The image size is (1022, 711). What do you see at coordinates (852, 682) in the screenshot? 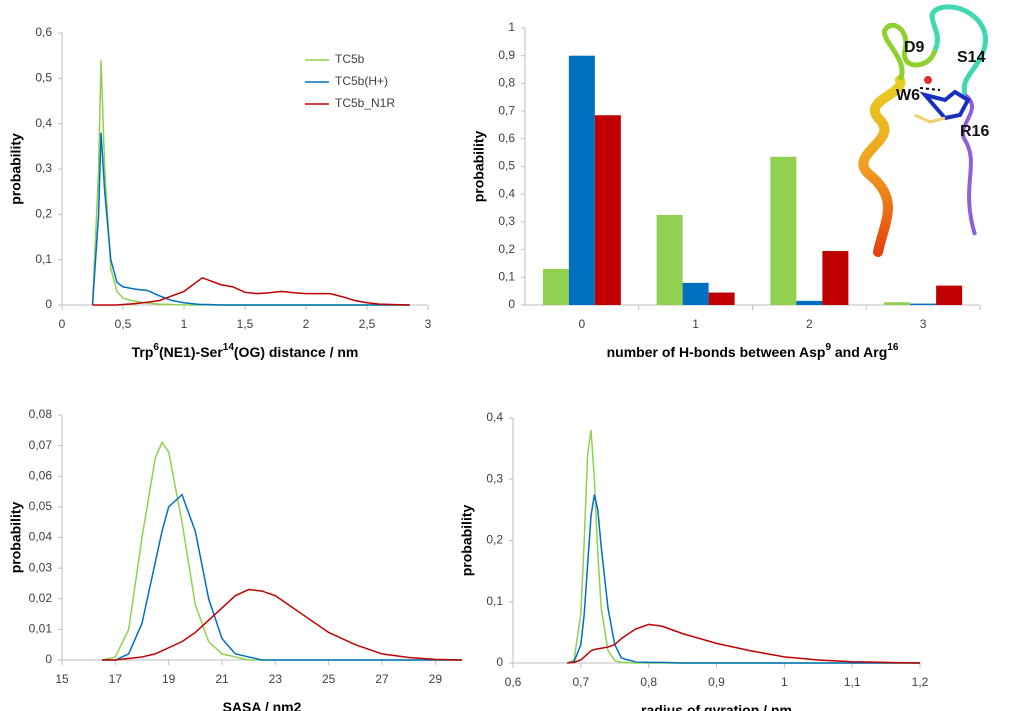
I see `x-tick-label: 1,1` at bounding box center [852, 682].